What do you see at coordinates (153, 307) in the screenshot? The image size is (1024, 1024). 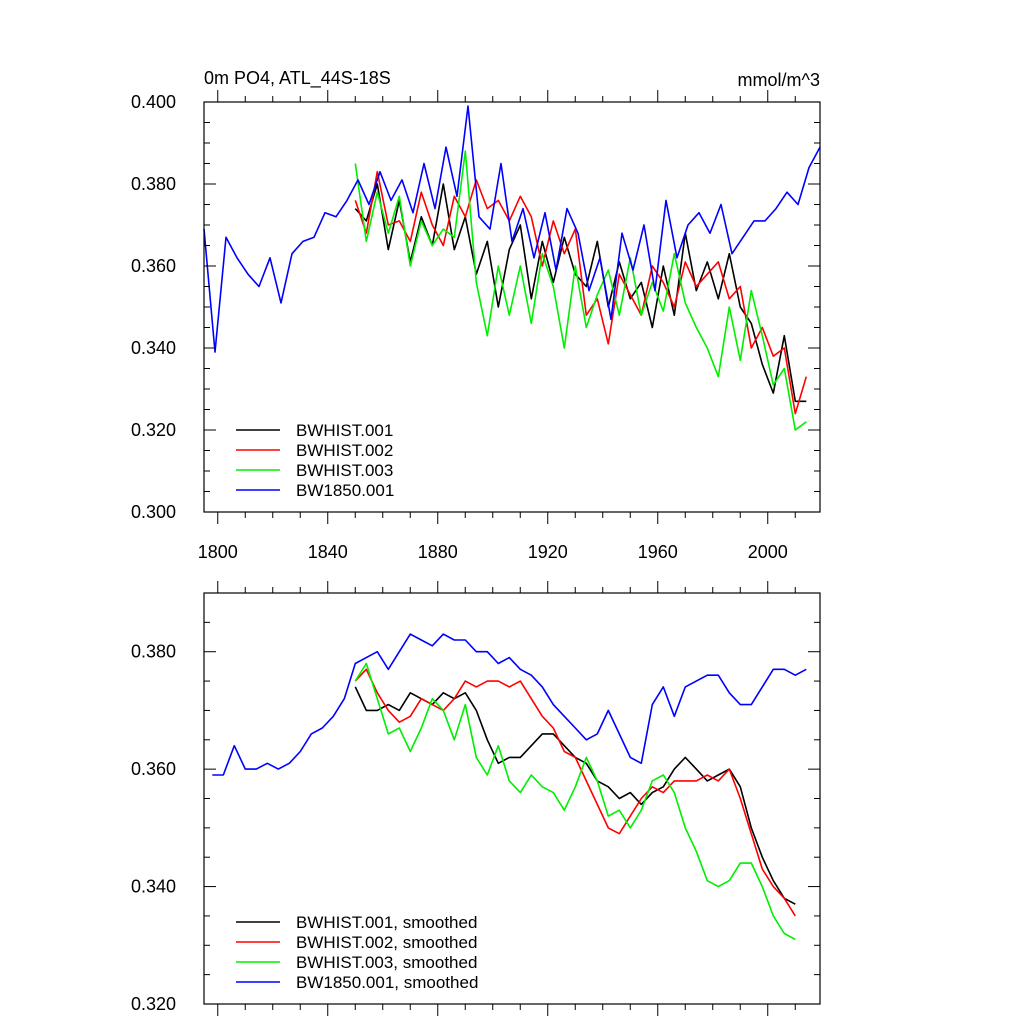 I see `top-y-tick-labels: 0.300 0.320 0.340 0.360 0.380 0.400` at bounding box center [153, 307].